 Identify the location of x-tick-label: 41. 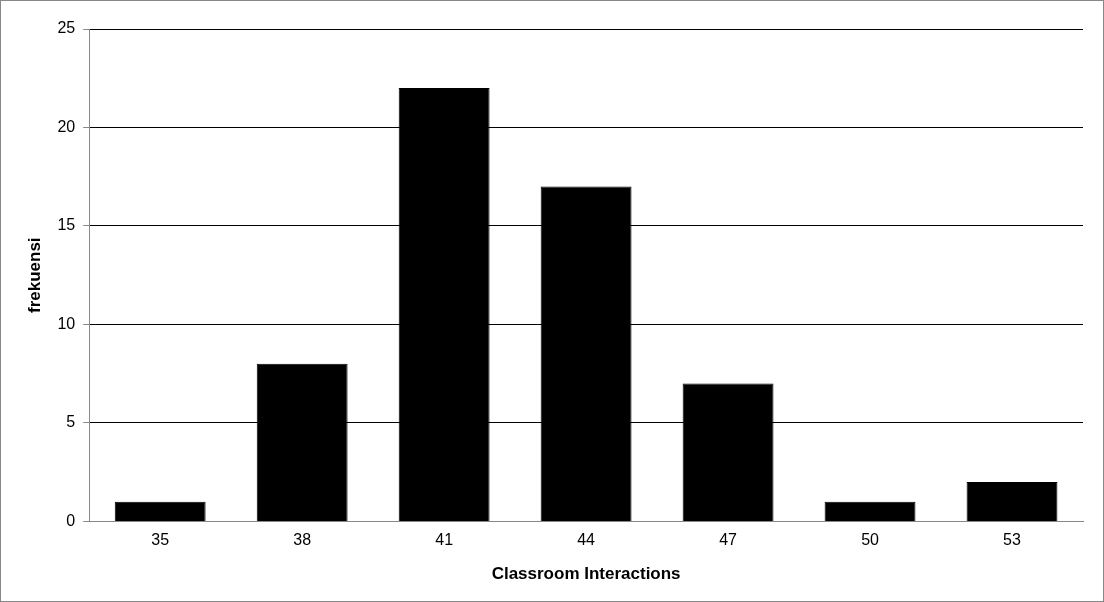
(444, 540).